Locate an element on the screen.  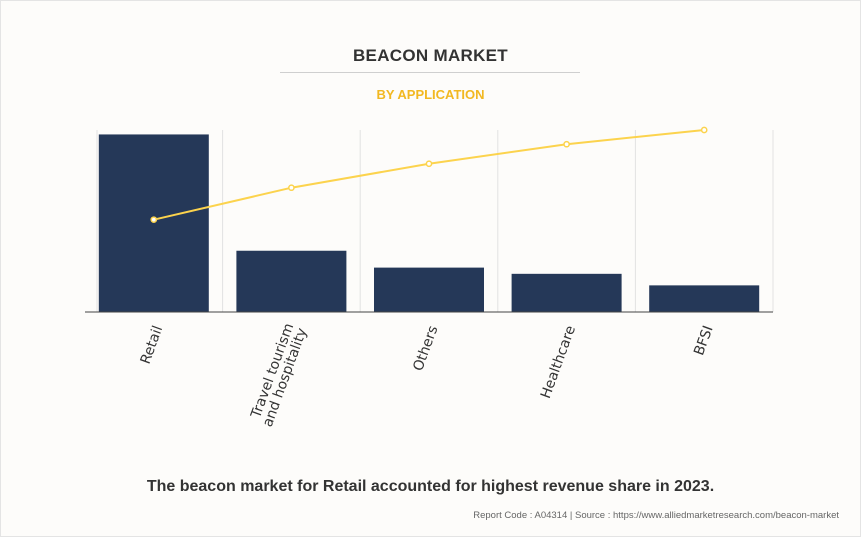
x-tick-label: Others is located at coordinates (425, 349).